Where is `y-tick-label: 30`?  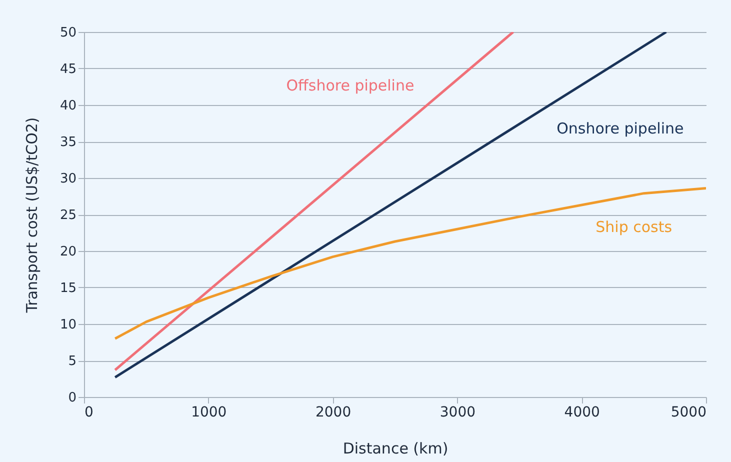
y-tick-label: 30 is located at coordinates (68, 179).